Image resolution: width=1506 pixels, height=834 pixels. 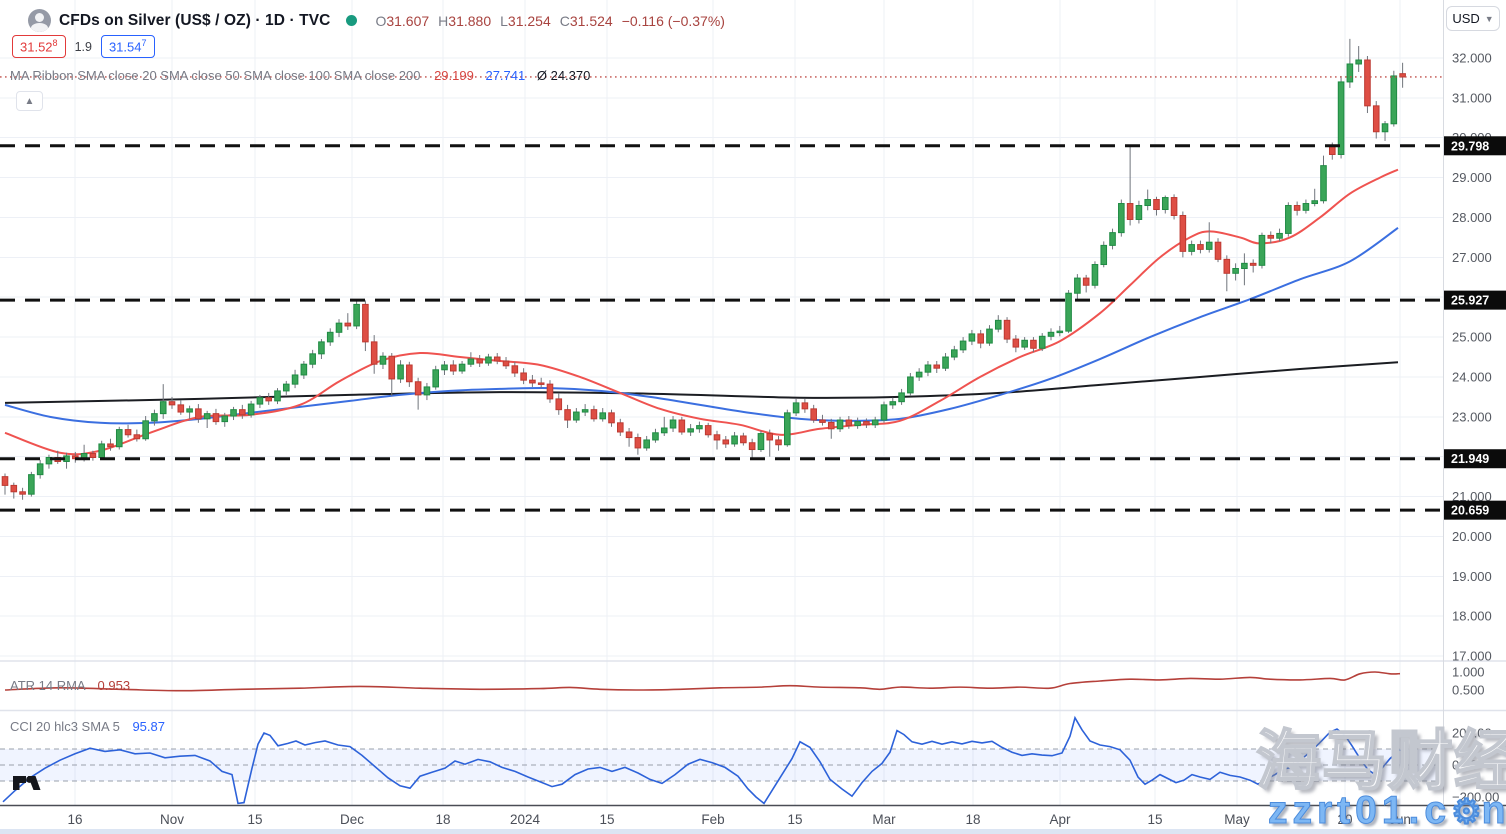 What do you see at coordinates (352, 819) in the screenshot?
I see `time-axis-label: Dec` at bounding box center [352, 819].